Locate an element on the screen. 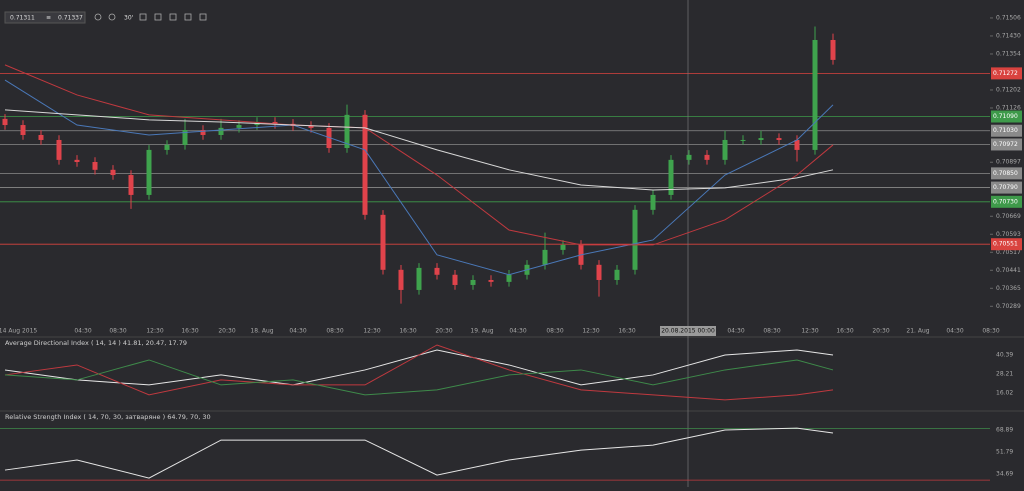 This screenshot has height=491, width=1024. y-tick-label: 0.71430 is located at coordinates (1008, 35).